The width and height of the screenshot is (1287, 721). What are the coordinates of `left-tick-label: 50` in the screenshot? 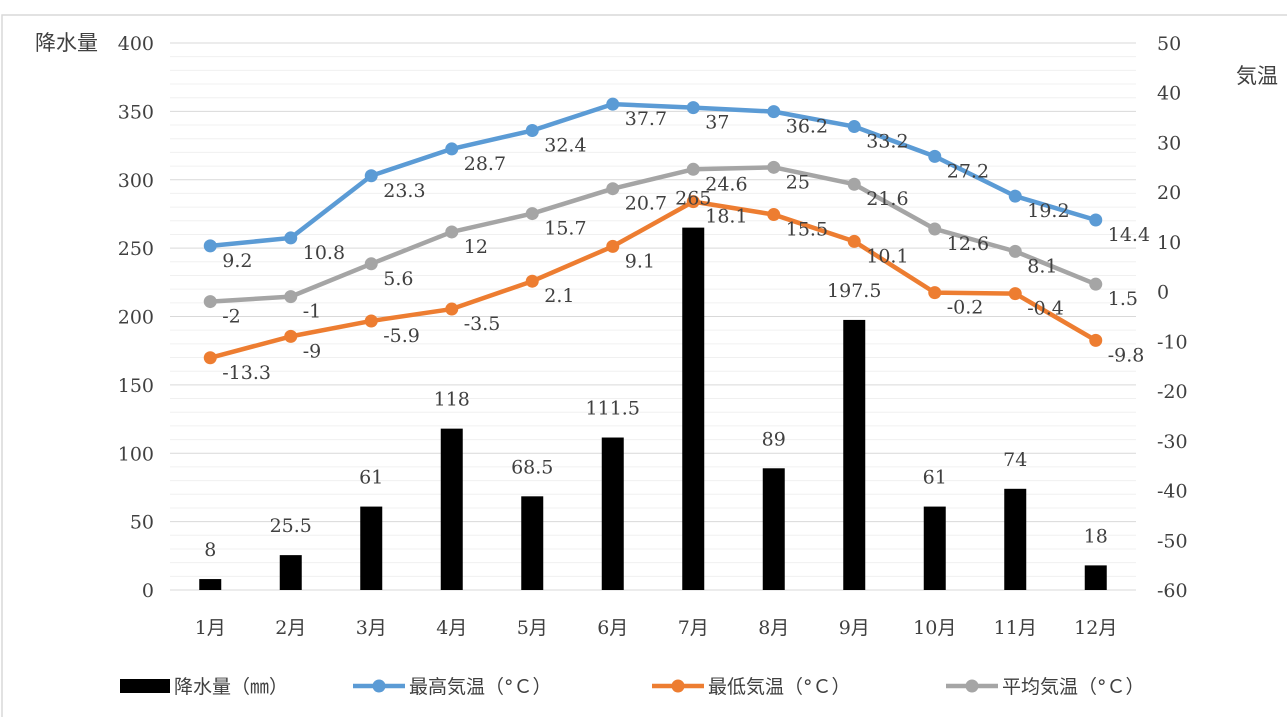 It's located at (142, 523).